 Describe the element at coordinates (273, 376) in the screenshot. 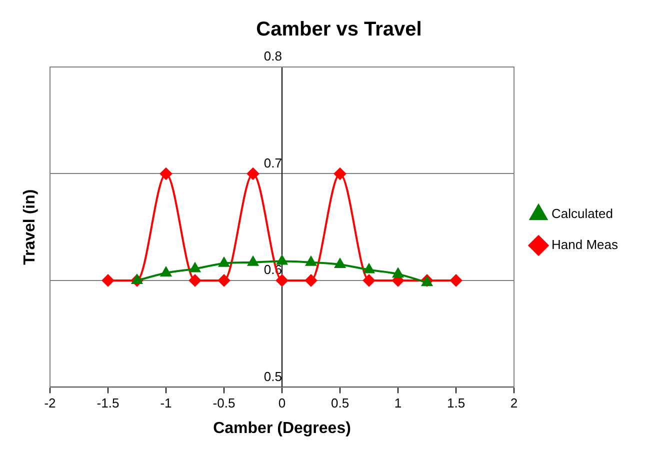

I see `y-tick-label: 0.5` at that location.